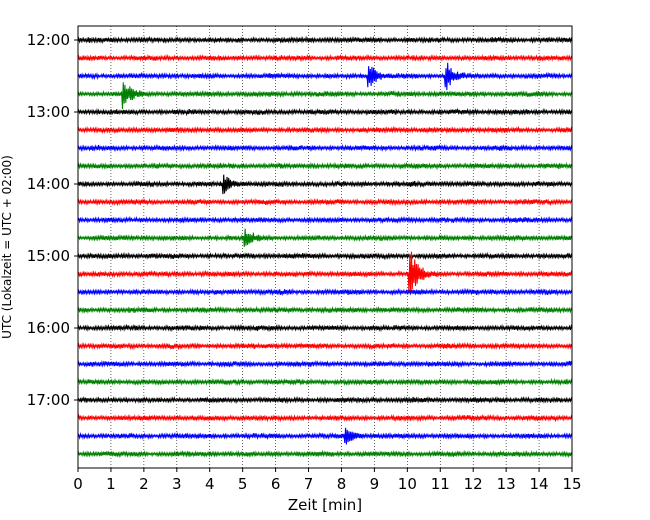  I want to click on x-tick-label: 3, so click(177, 484).